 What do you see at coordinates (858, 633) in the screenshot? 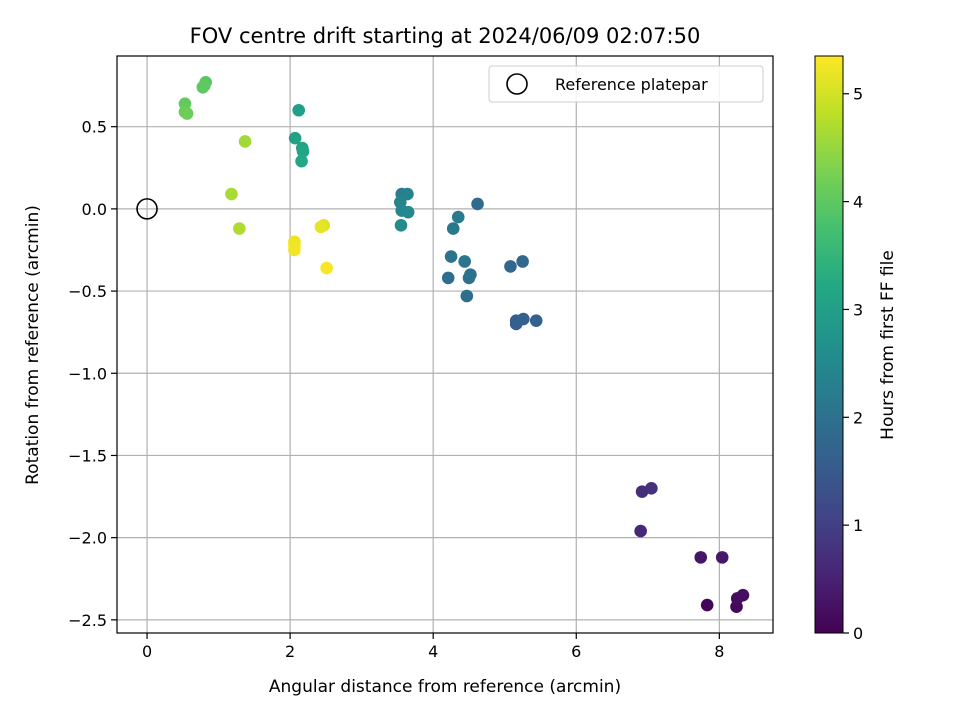
I see `colorbar-tick-label: 0` at bounding box center [858, 633].